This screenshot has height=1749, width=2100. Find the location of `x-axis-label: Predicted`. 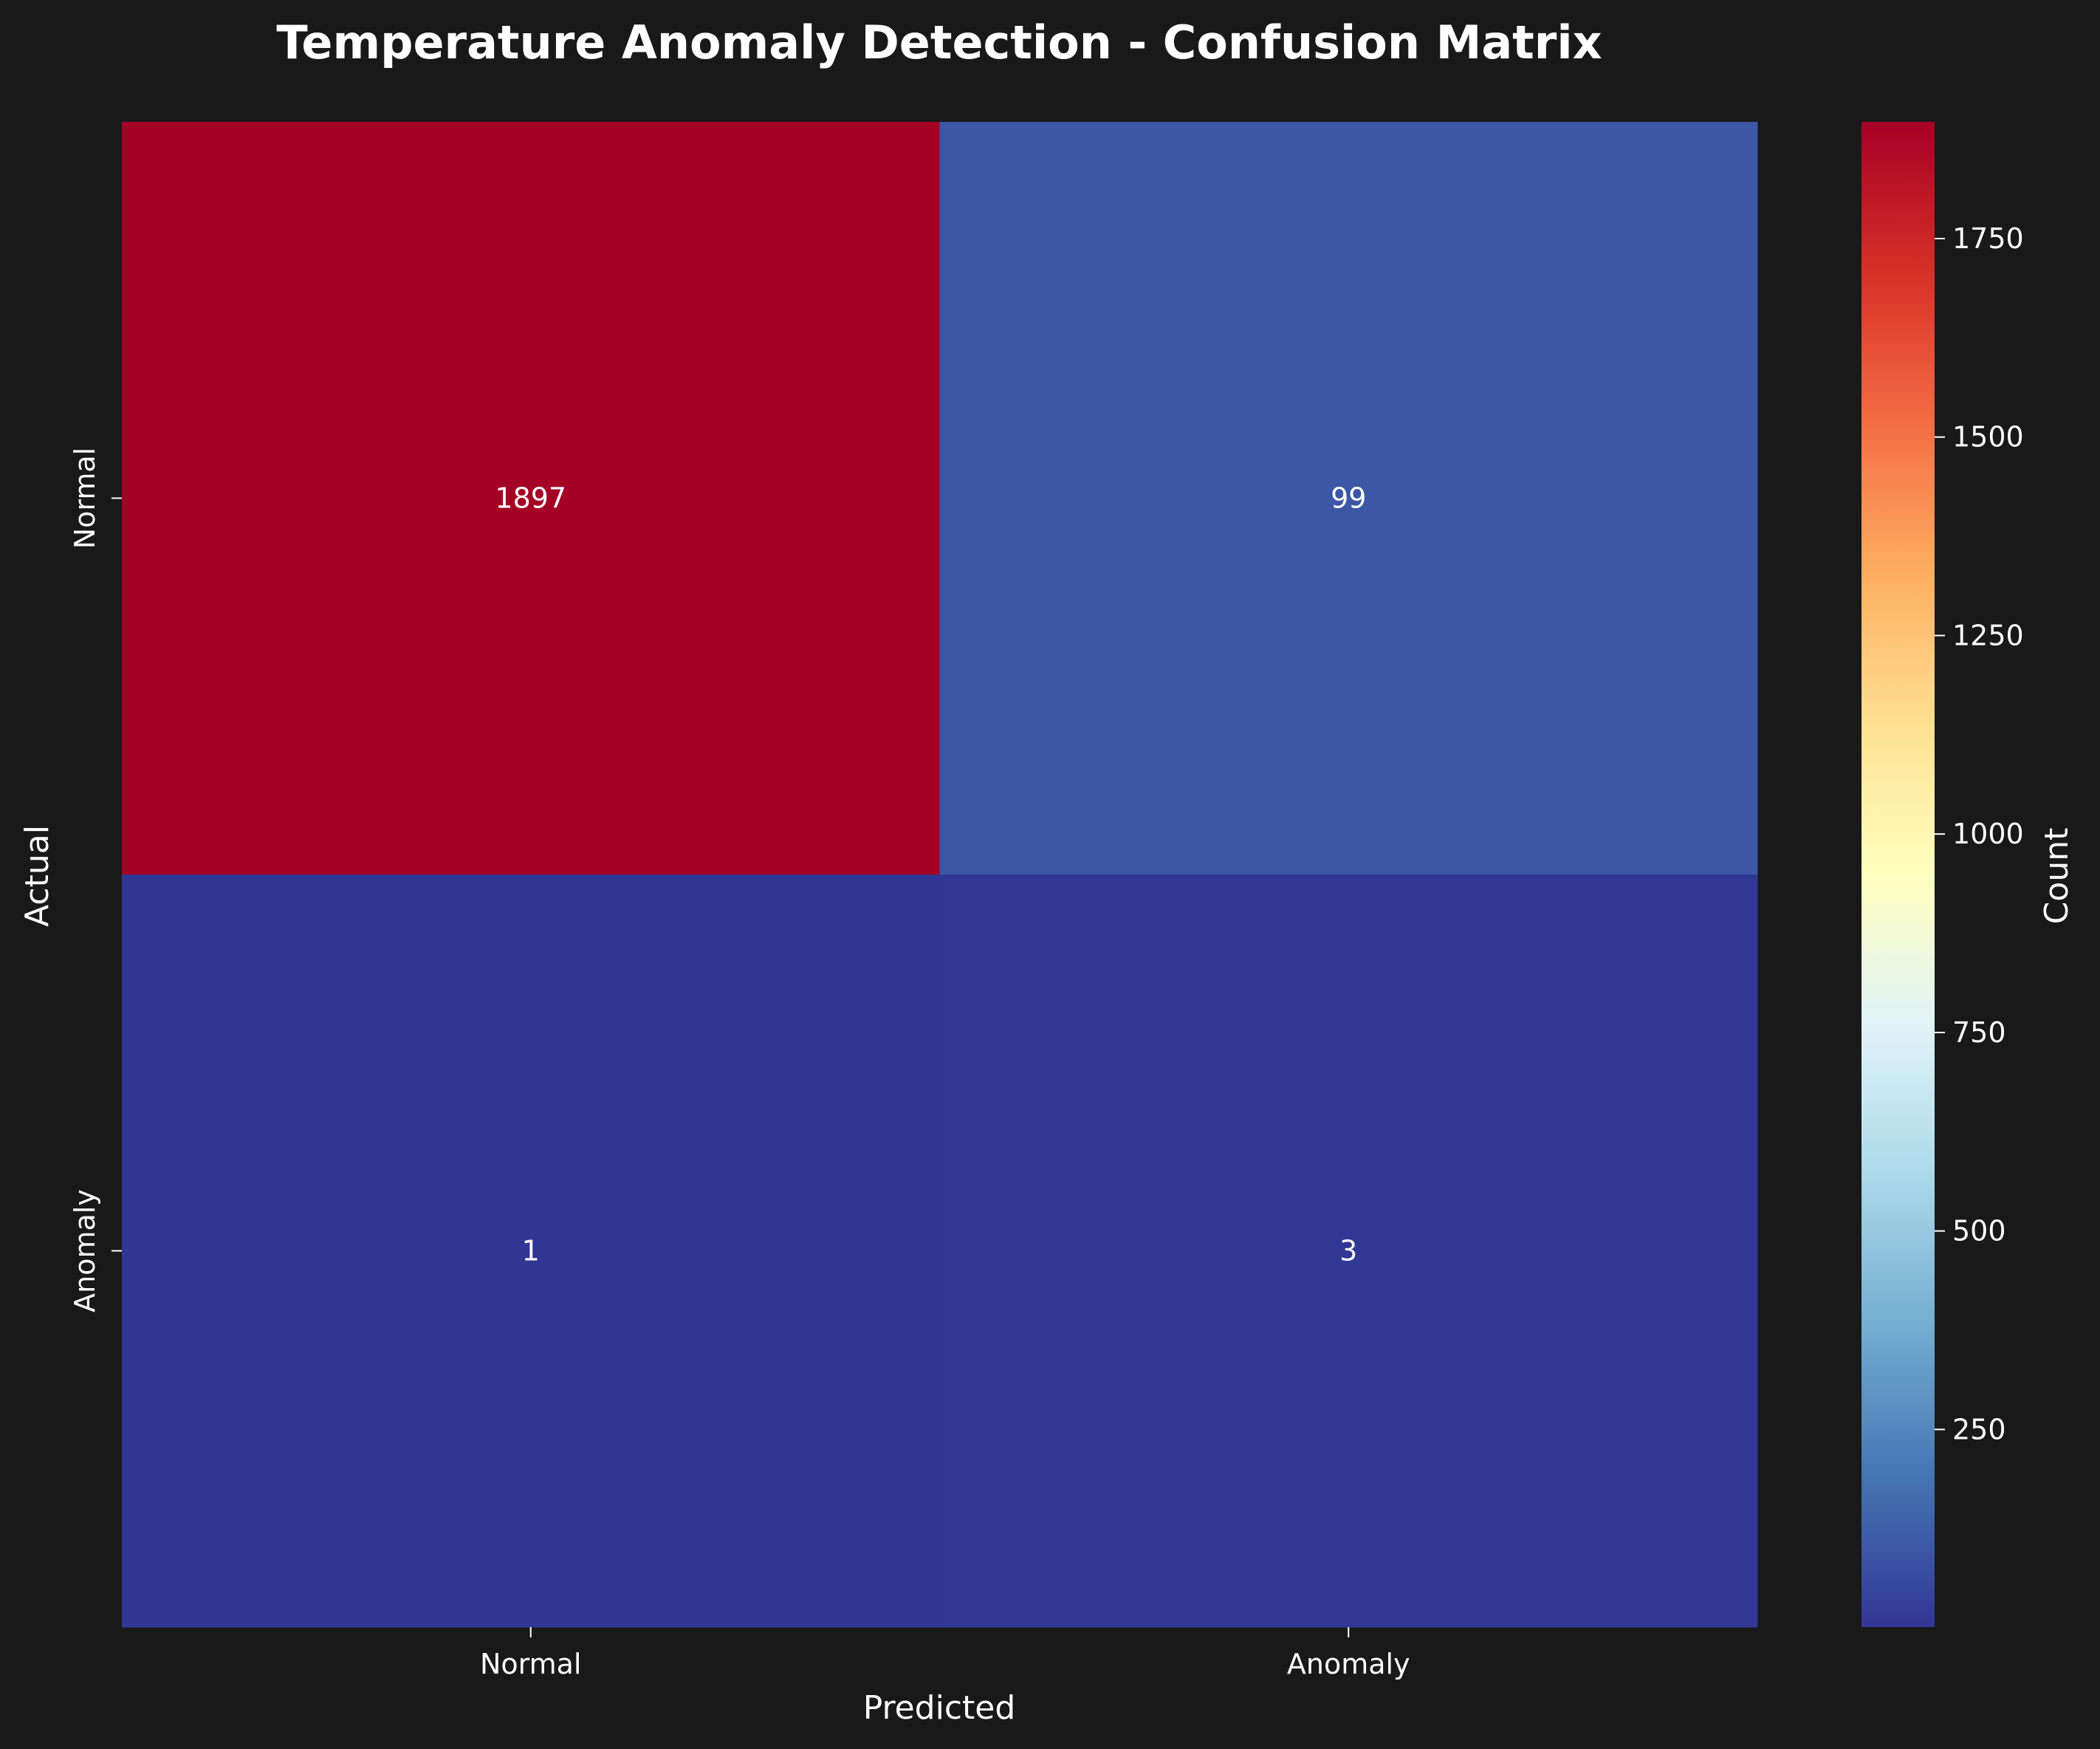

x-axis-label: Predicted is located at coordinates (939, 1708).